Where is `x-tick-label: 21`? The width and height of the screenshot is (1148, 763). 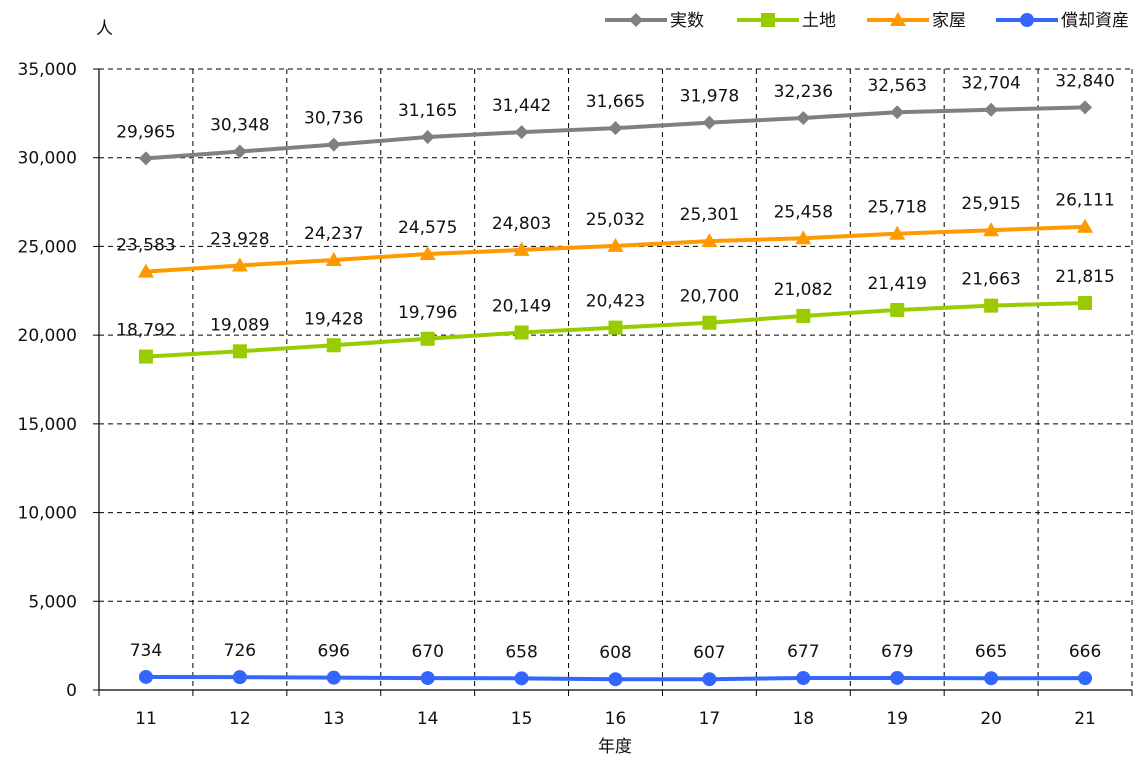 x-tick-label: 21 is located at coordinates (1085, 719).